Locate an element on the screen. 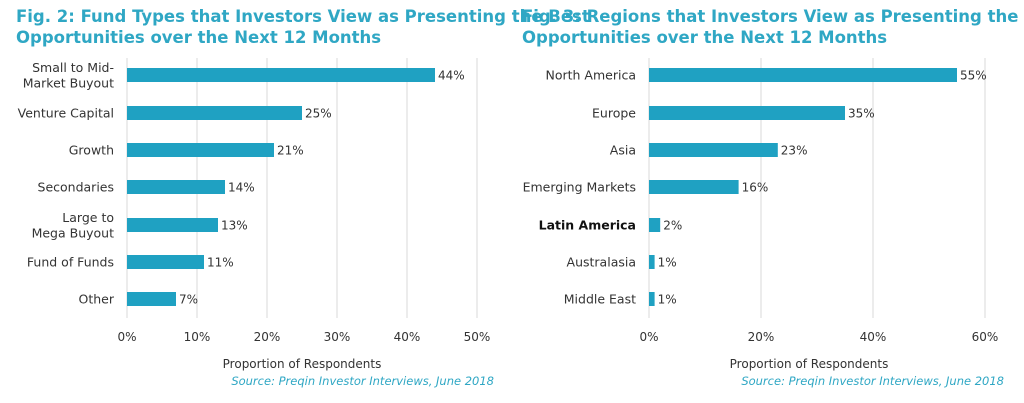 The height and width of the screenshot is (403, 1024). category-label: Venture Capital is located at coordinates (66, 113).